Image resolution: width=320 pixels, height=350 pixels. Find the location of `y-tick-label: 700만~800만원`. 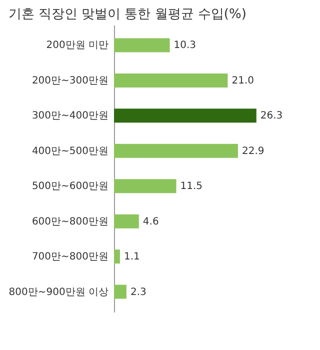

y-tick-label: 700만~800만원 is located at coordinates (70, 257).